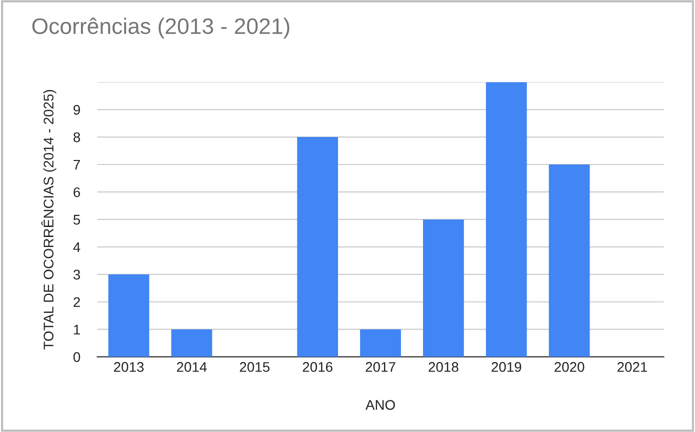 The image size is (695, 432). What do you see at coordinates (76, 275) in the screenshot?
I see `y-tick-label: 3` at bounding box center [76, 275].